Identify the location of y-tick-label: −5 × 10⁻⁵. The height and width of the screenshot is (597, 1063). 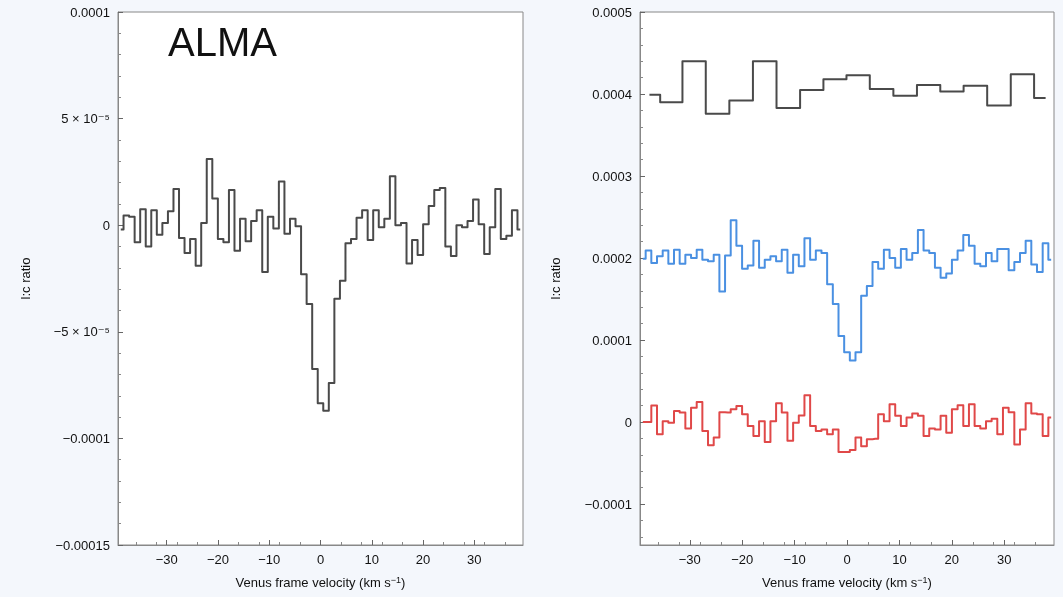
(81, 332).